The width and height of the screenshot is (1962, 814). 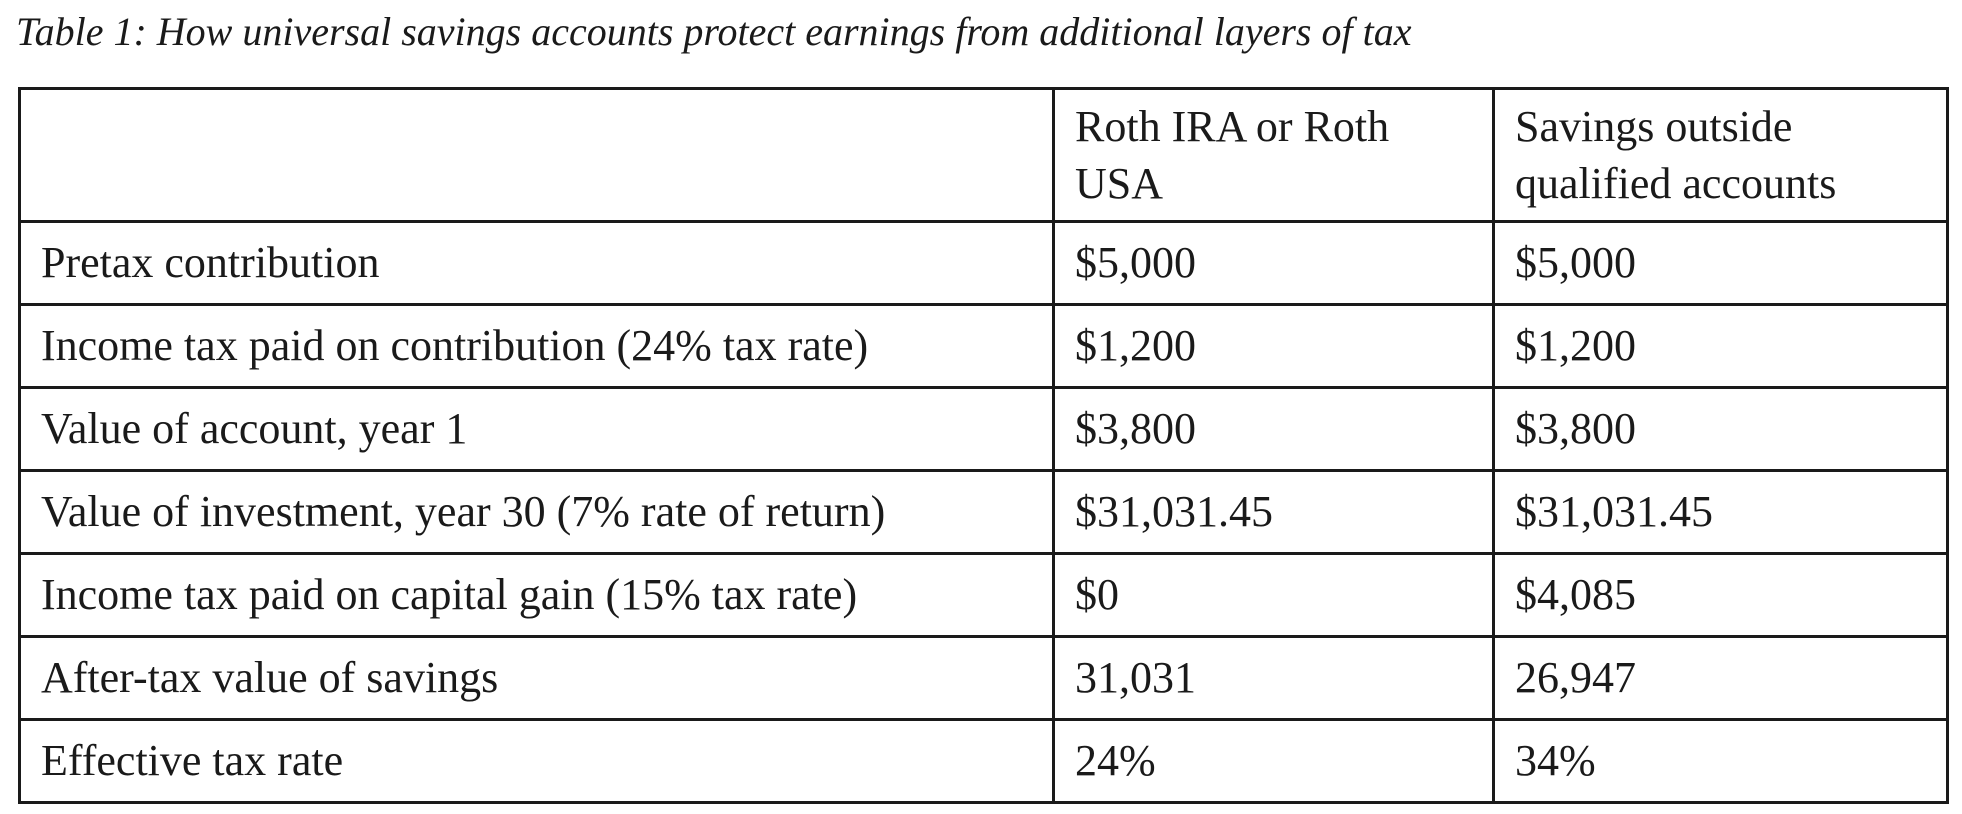 I want to click on table-row: Value of account, year 1 $3,800 $3,800, so click(x=983, y=429).